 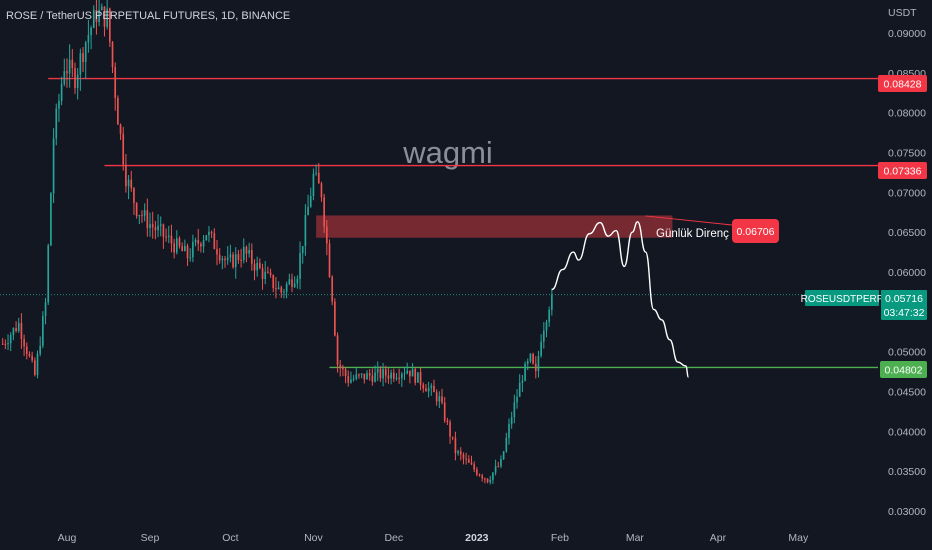 I want to click on projection-path, so click(x=620, y=299).